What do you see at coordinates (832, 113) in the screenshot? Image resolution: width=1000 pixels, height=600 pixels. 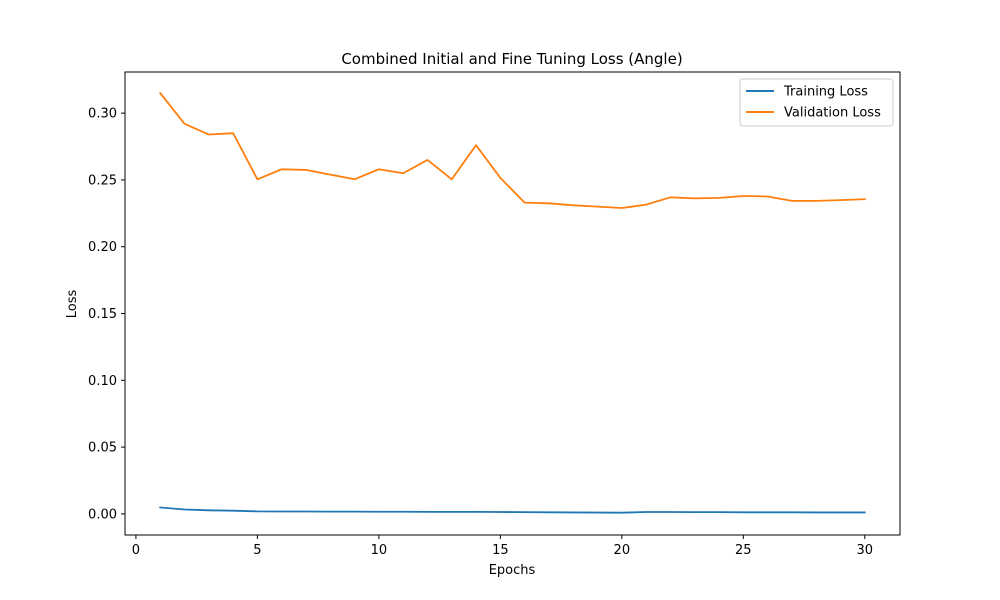 I see `legend-label-validation-loss: Validation Loss` at bounding box center [832, 113].